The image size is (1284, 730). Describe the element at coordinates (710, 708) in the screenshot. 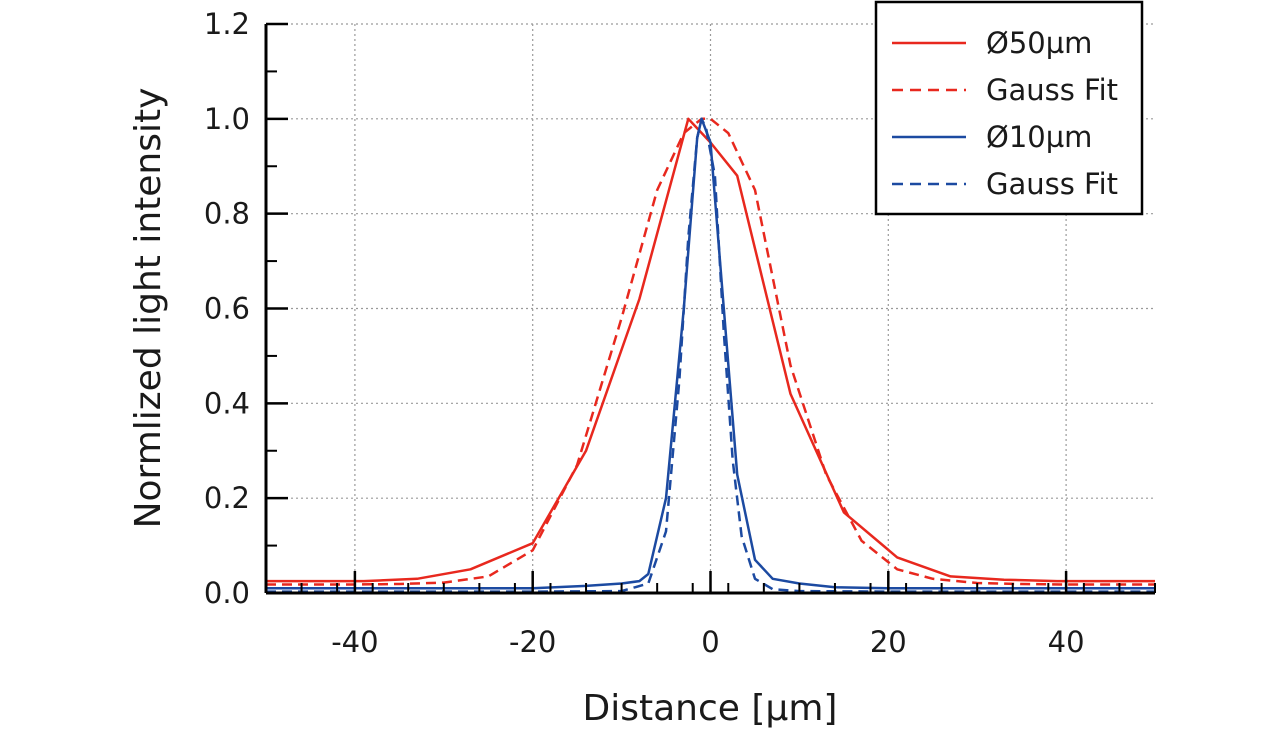

I see `x-axis-title: Distance [µm]` at that location.